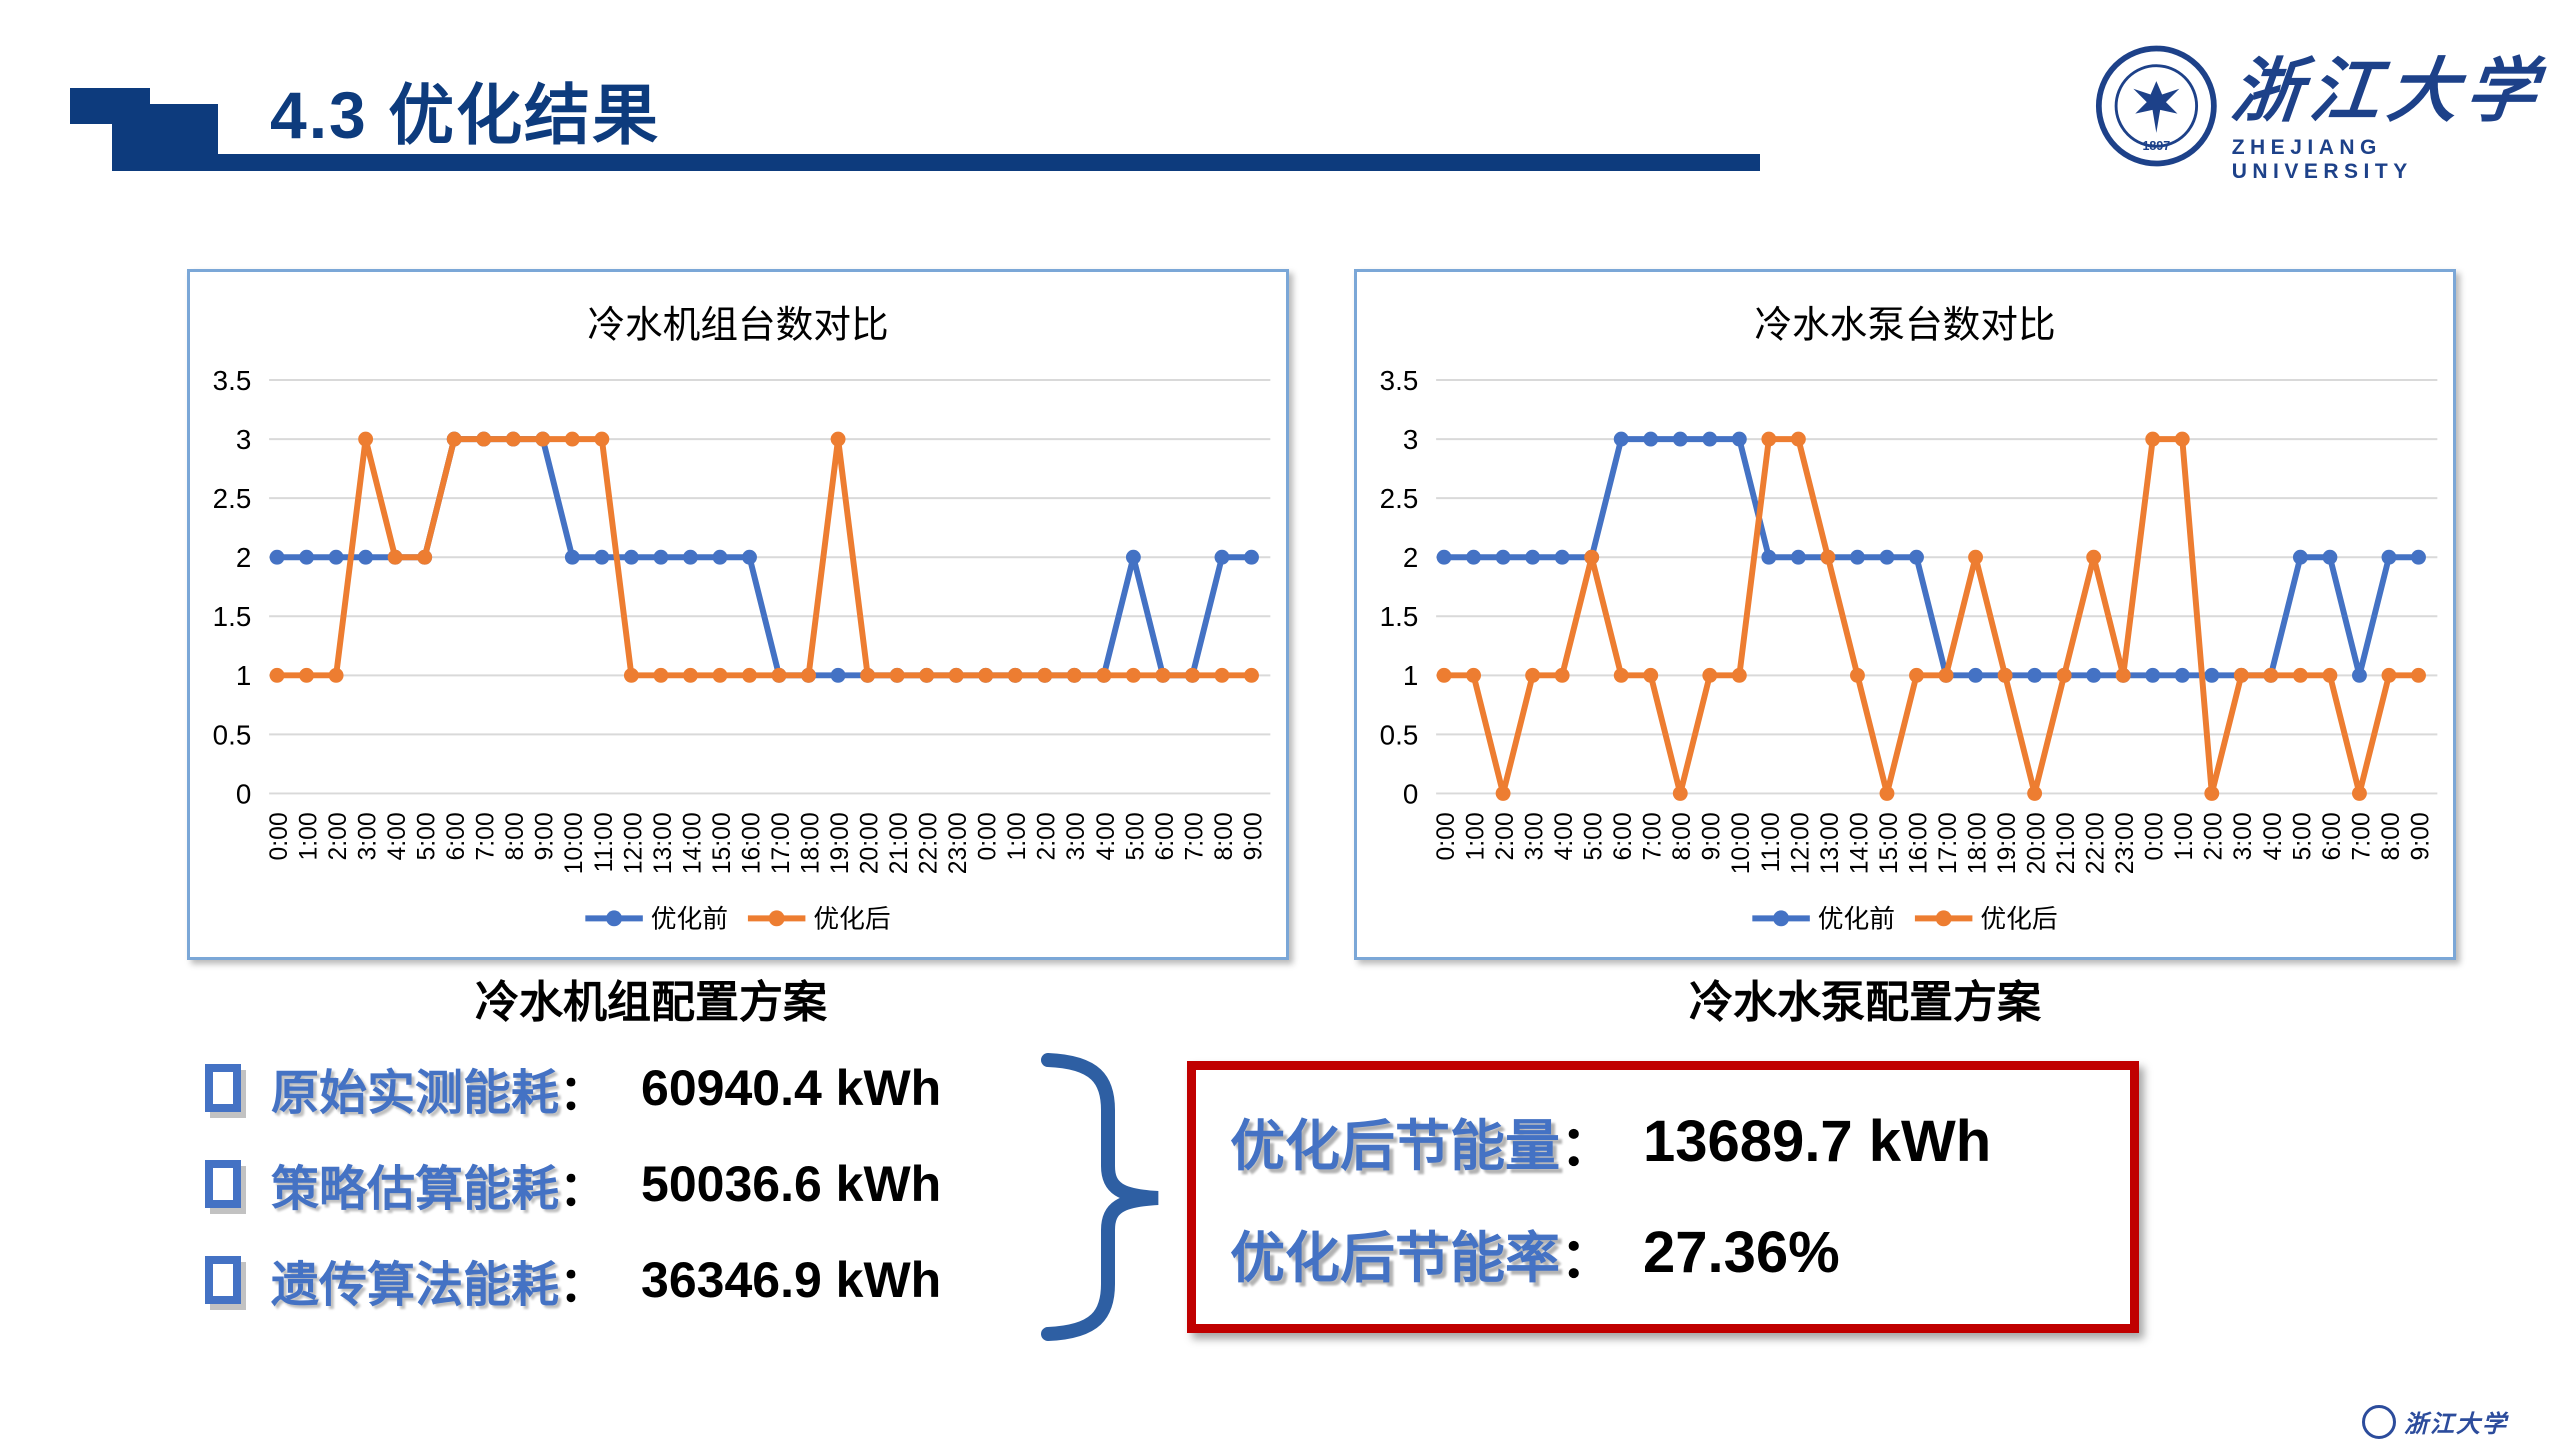 The height and width of the screenshot is (1440, 2560). I want to click on chart-caption-pumps: 冷水水泵配置方案, so click(1865, 1002).